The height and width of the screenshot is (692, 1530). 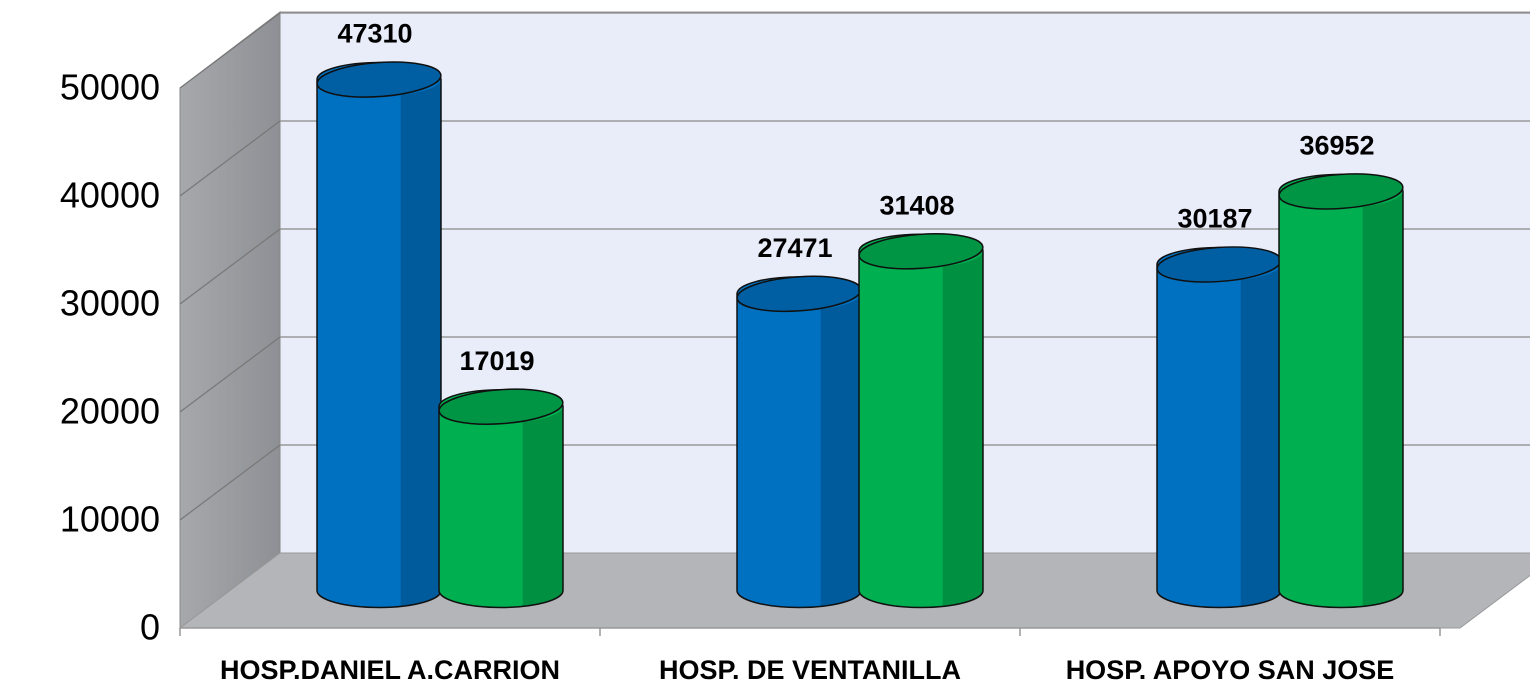 What do you see at coordinates (1214, 219) in the screenshot?
I see `data-label: 30187` at bounding box center [1214, 219].